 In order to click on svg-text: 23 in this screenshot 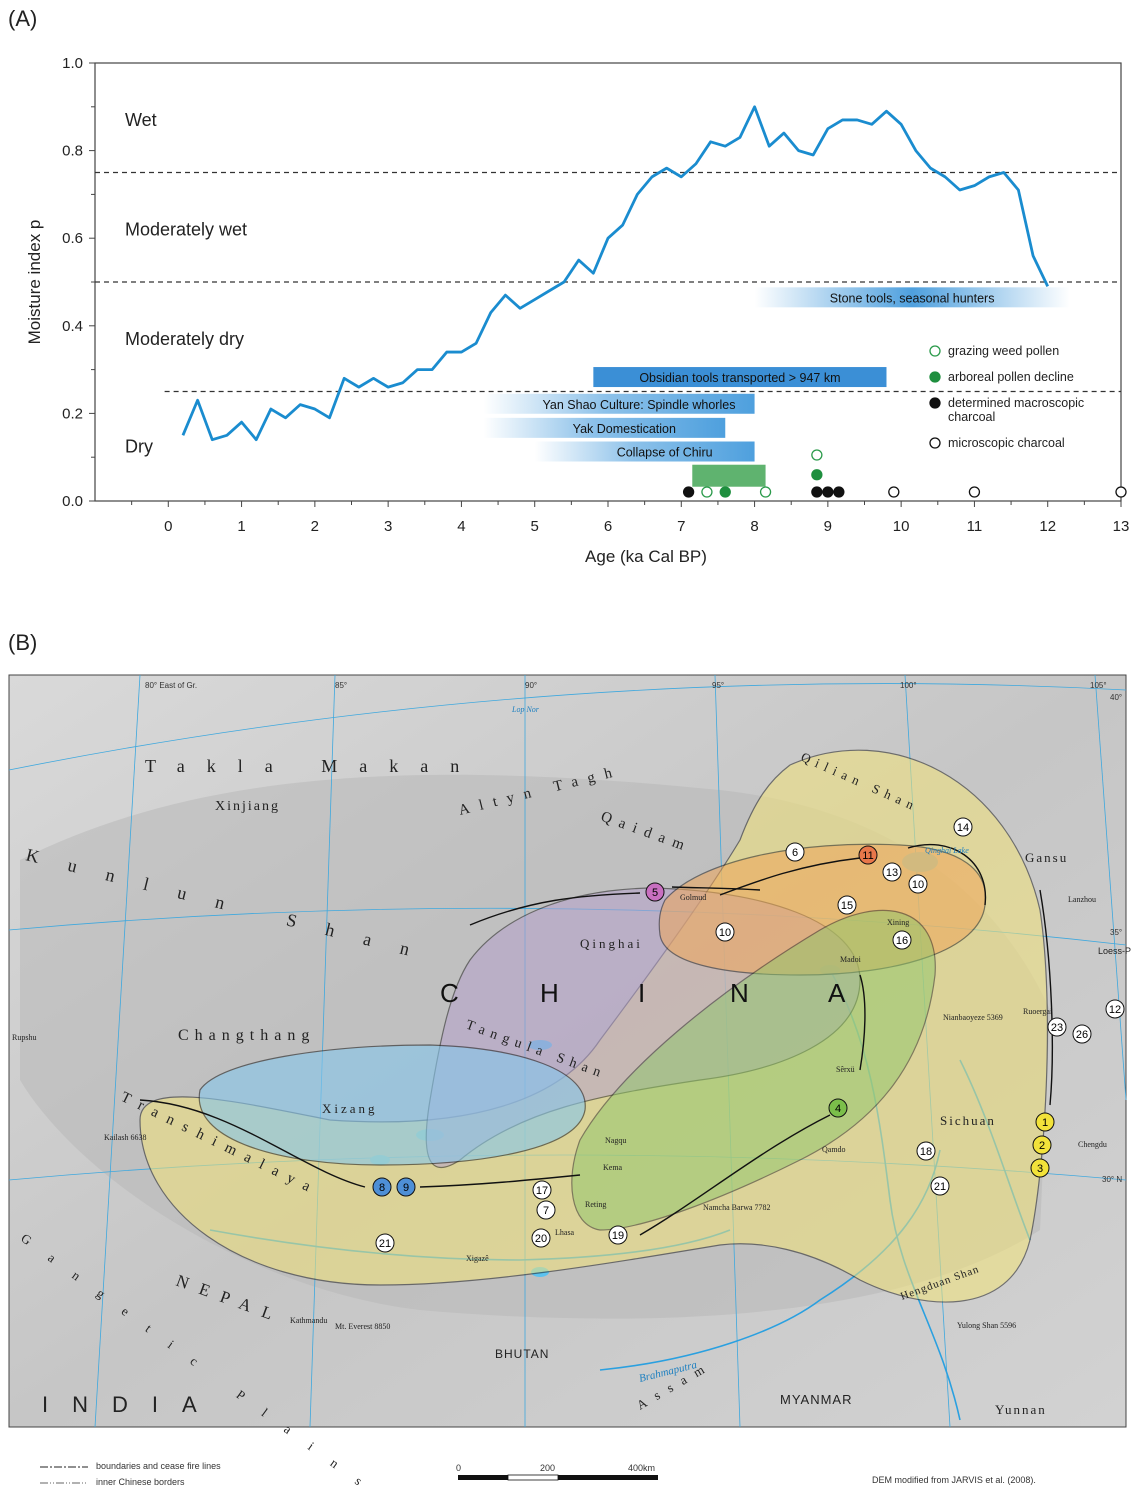, I will do `click(1057, 1028)`.